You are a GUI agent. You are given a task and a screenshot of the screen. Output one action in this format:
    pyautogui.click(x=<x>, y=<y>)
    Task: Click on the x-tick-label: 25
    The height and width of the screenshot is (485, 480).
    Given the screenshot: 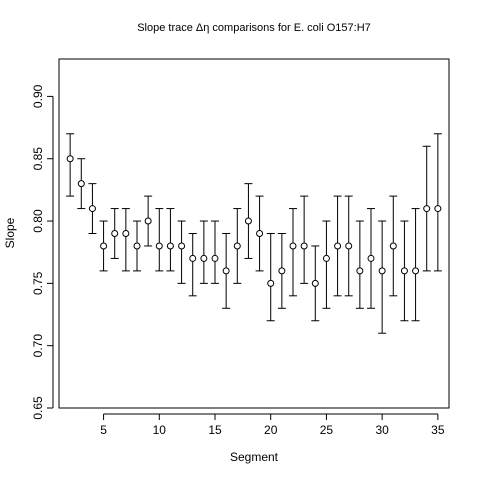 What is the action you would take?
    pyautogui.click(x=327, y=430)
    